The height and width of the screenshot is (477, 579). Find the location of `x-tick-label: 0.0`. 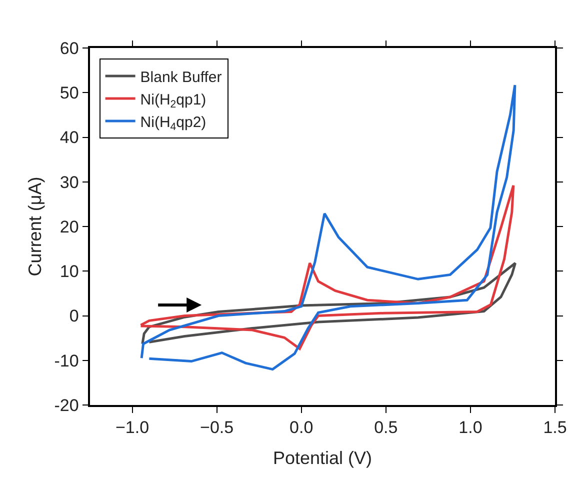

x-tick-label: 0.0 is located at coordinates (302, 428).